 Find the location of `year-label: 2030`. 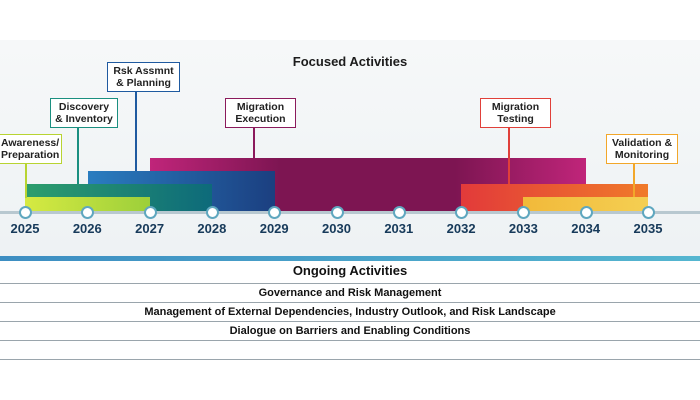

year-label: 2030 is located at coordinates (336, 228).